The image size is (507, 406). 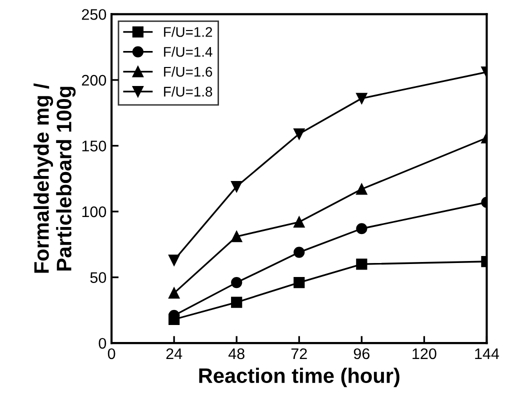 What do you see at coordinates (55, 178) in the screenshot?
I see `y-axis-title: Formaldehyde mg / Particleboard 100g` at bounding box center [55, 178].